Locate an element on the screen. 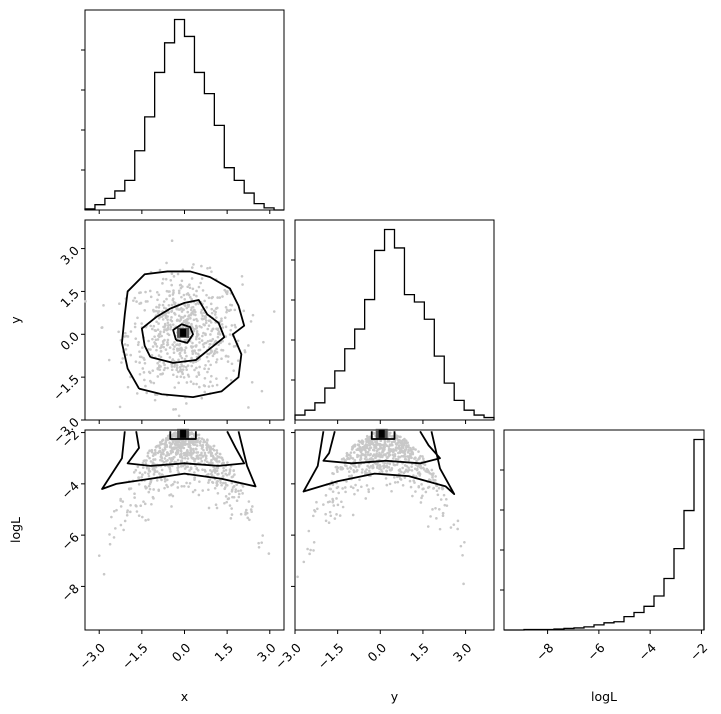 Image resolution: width=721 pixels, height=714 pixels. histogram-logL is located at coordinates (604, 534).